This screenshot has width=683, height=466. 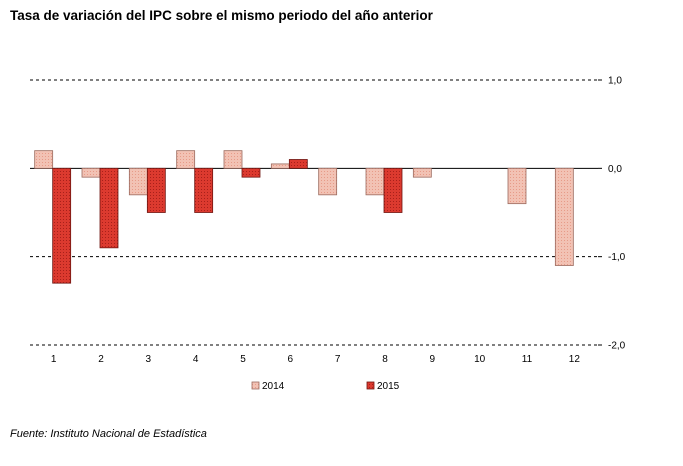 What do you see at coordinates (149, 359) in the screenshot?
I see `x-tick-label: 3` at bounding box center [149, 359].